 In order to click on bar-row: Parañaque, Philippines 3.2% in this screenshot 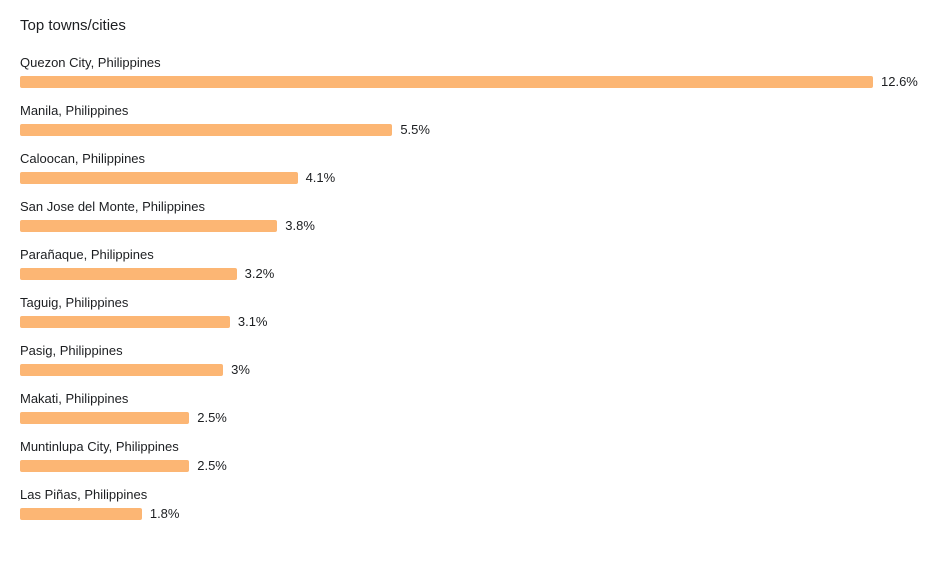, I will do `click(470, 269)`.